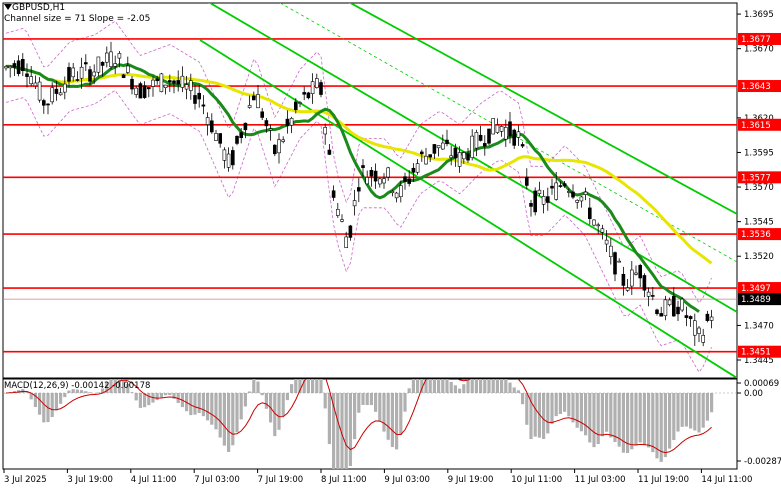 Image resolution: width=781 pixels, height=489 pixels. Describe the element at coordinates (759, 223) in the screenshot. I see `price-tick-label: 1.3545` at that location.